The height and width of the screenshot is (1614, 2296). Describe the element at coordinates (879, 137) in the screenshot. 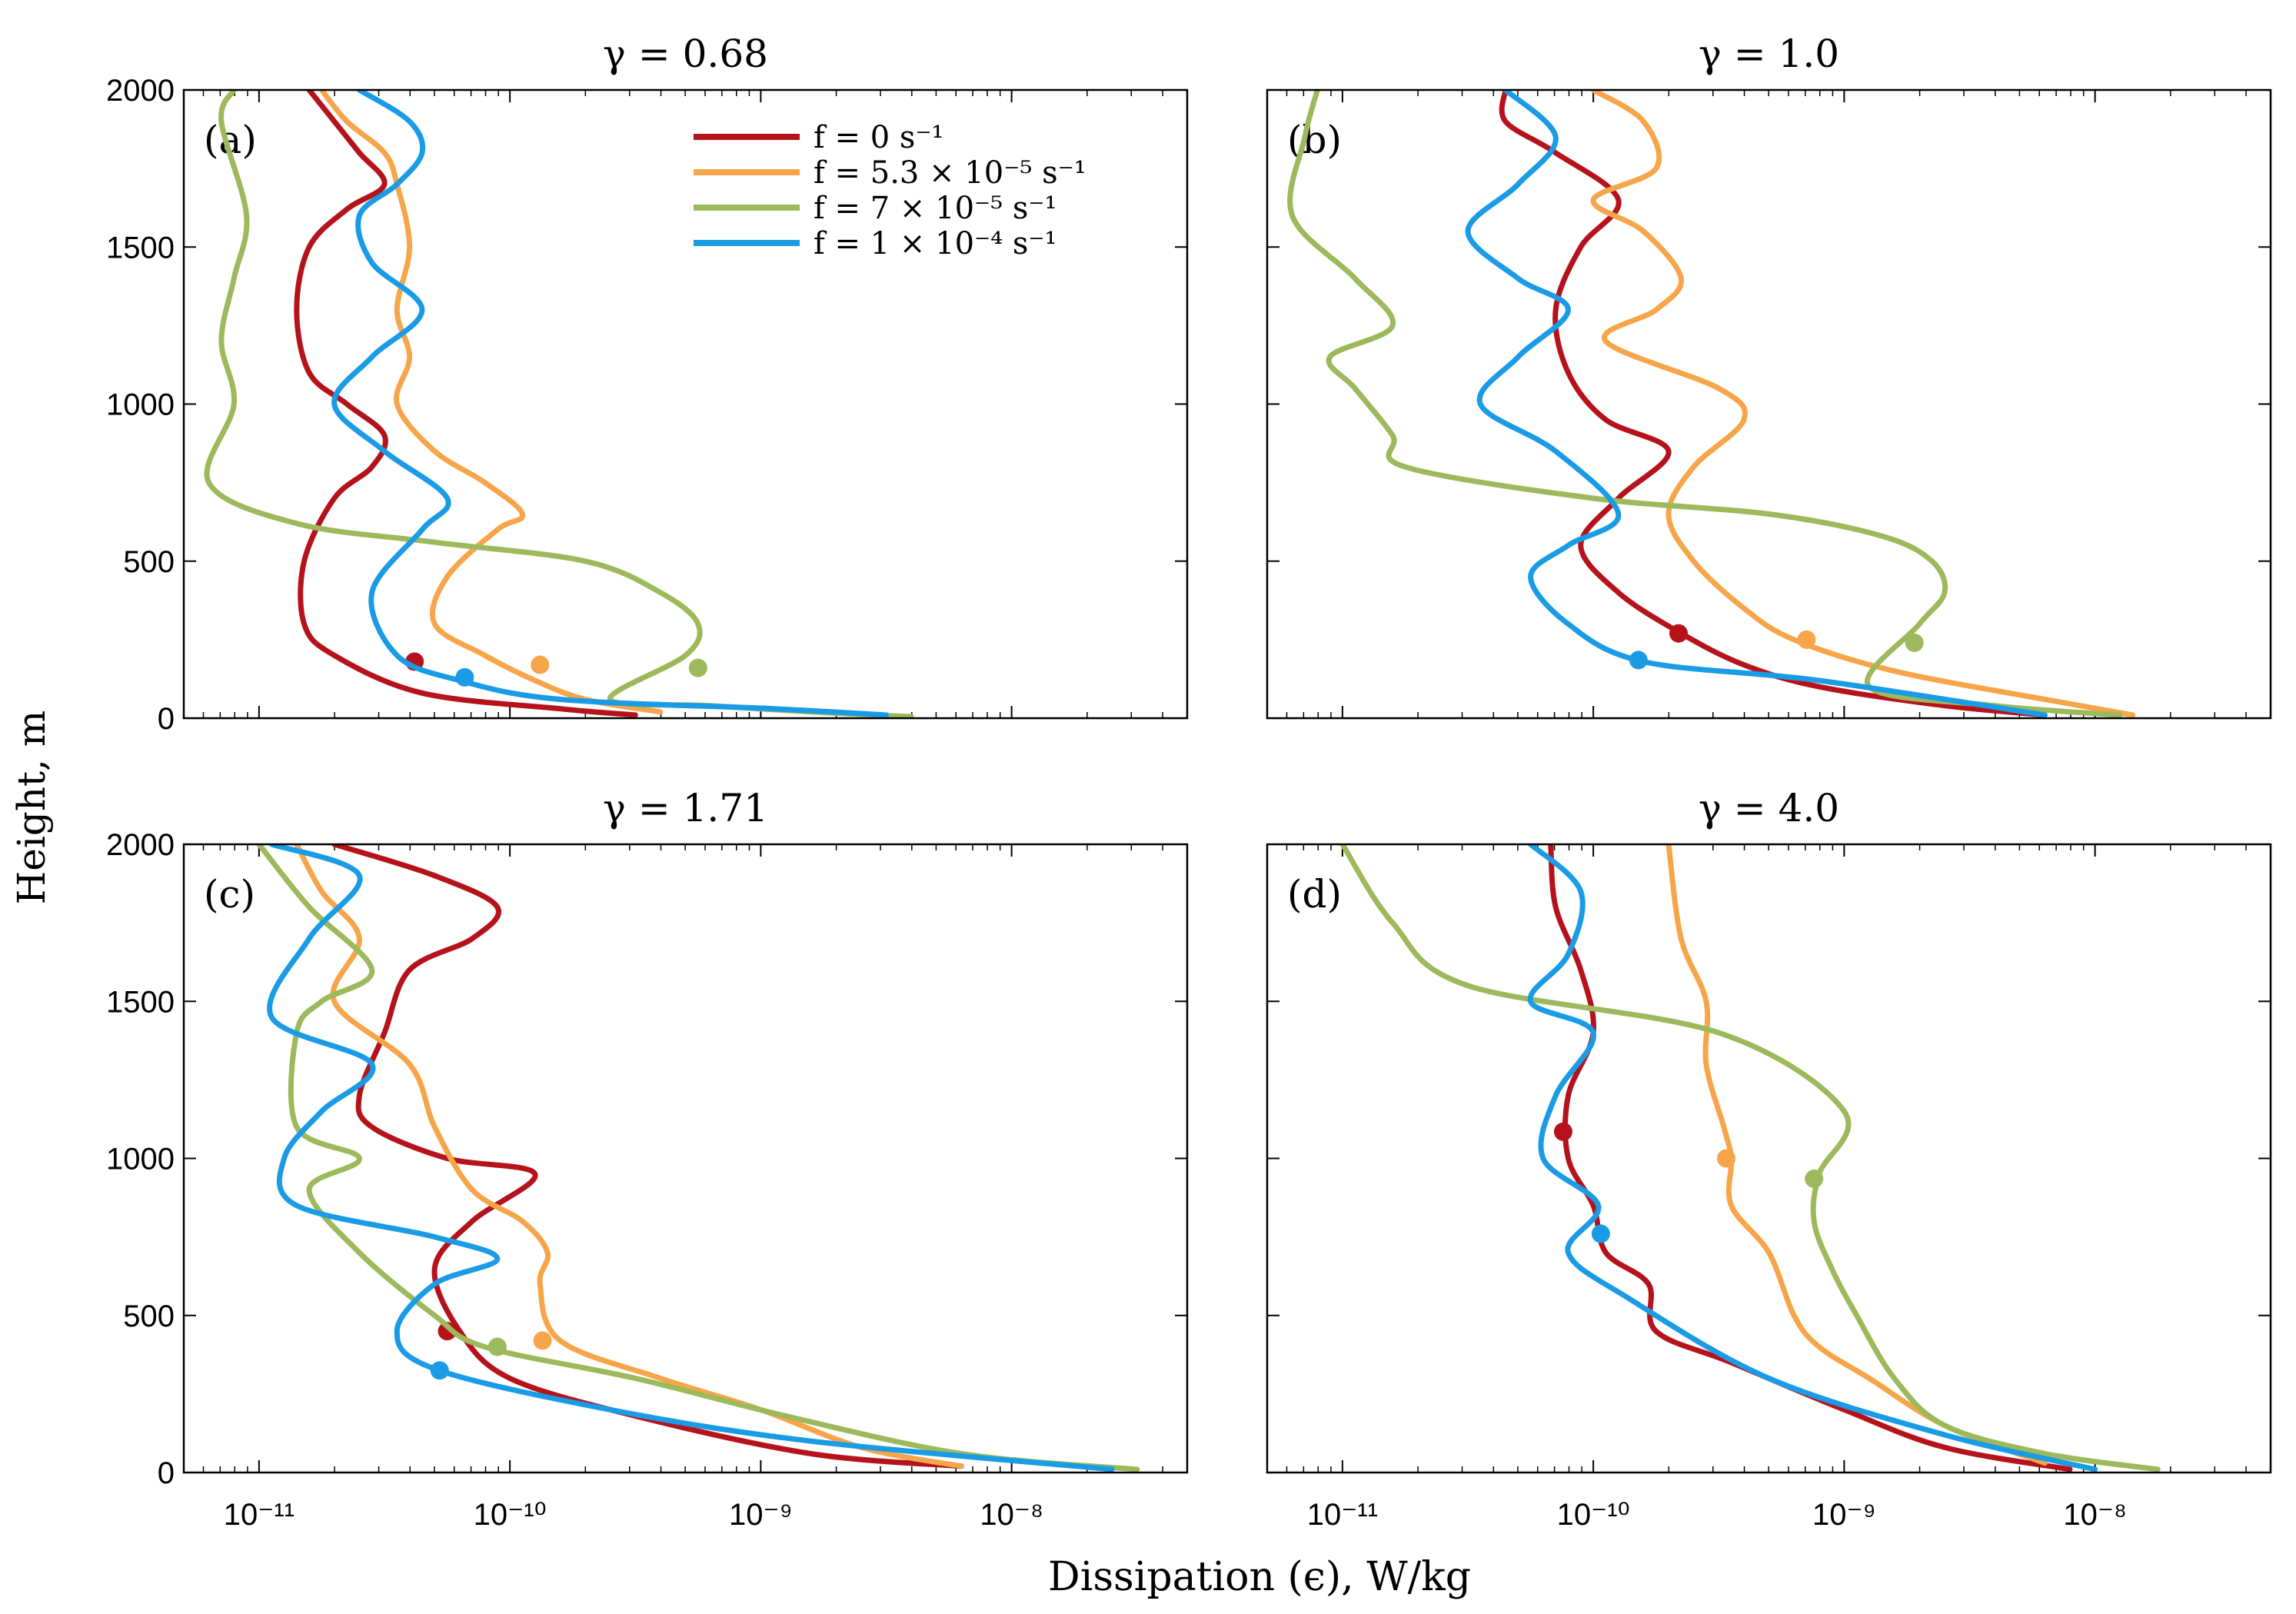

I see `legend-label: f = 0 s⁻¹` at that location.